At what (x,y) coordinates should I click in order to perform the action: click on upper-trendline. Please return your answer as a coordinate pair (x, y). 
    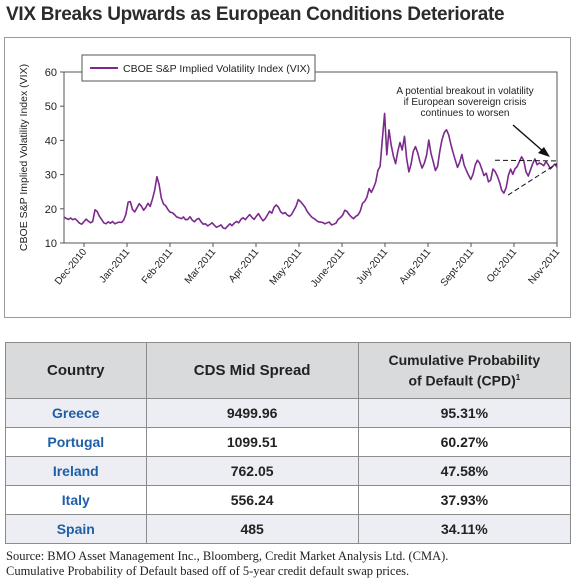
    Looking at the image, I should click on (526, 160).